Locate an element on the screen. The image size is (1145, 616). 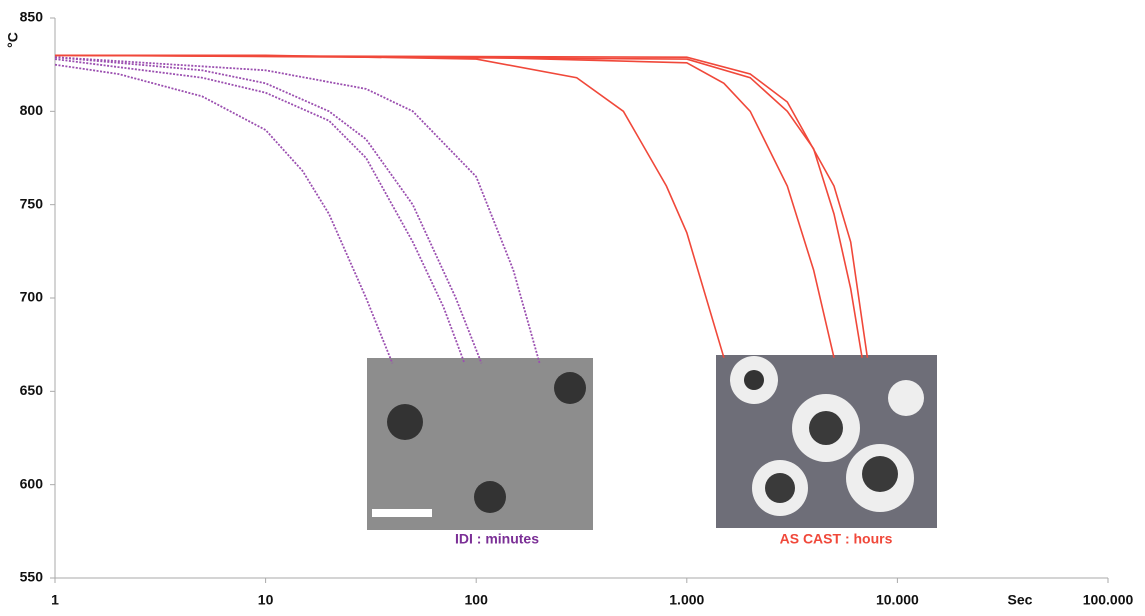
x-tick-label: 10.000 is located at coordinates (897, 600).